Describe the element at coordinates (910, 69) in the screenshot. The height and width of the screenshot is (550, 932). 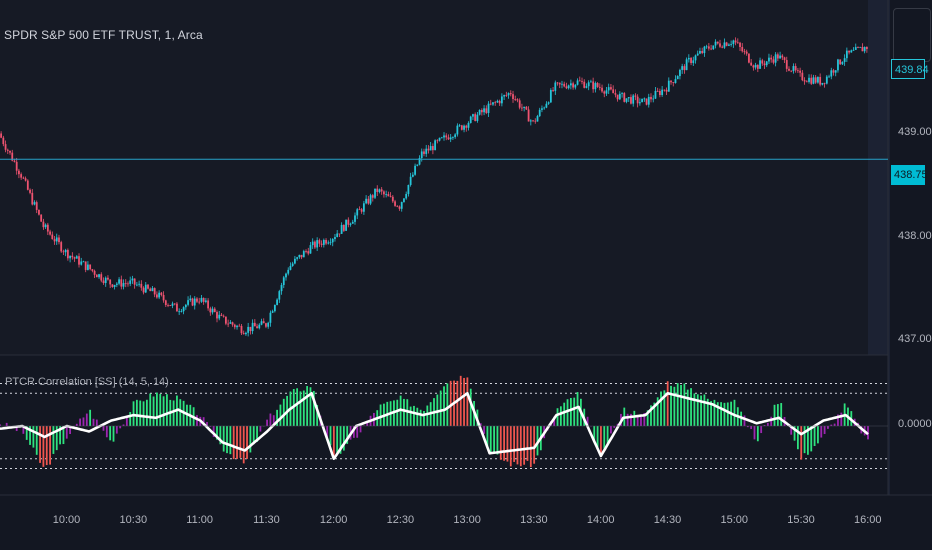
I see `last-price-badge: 439.84` at that location.